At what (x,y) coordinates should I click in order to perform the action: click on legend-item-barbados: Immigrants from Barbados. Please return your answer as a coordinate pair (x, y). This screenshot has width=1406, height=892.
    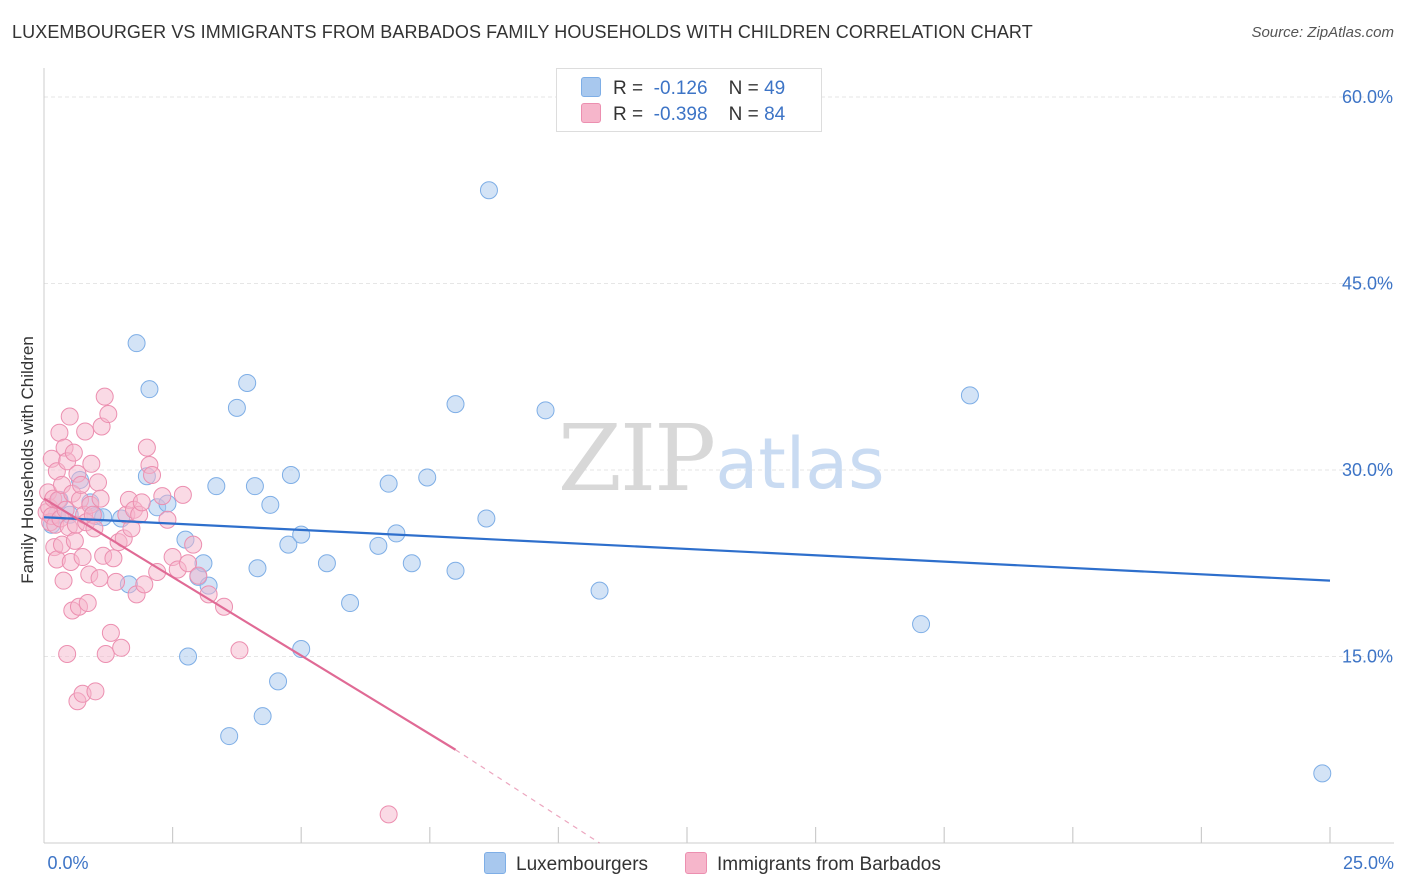
    Looking at the image, I should click on (813, 864).